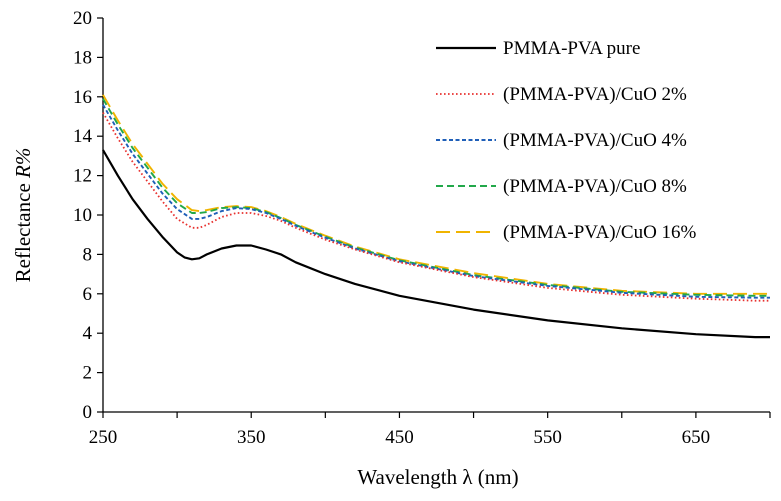 The width and height of the screenshot is (781, 501). Describe the element at coordinates (82, 176) in the screenshot. I see `y-tick-label: 12` at that location.